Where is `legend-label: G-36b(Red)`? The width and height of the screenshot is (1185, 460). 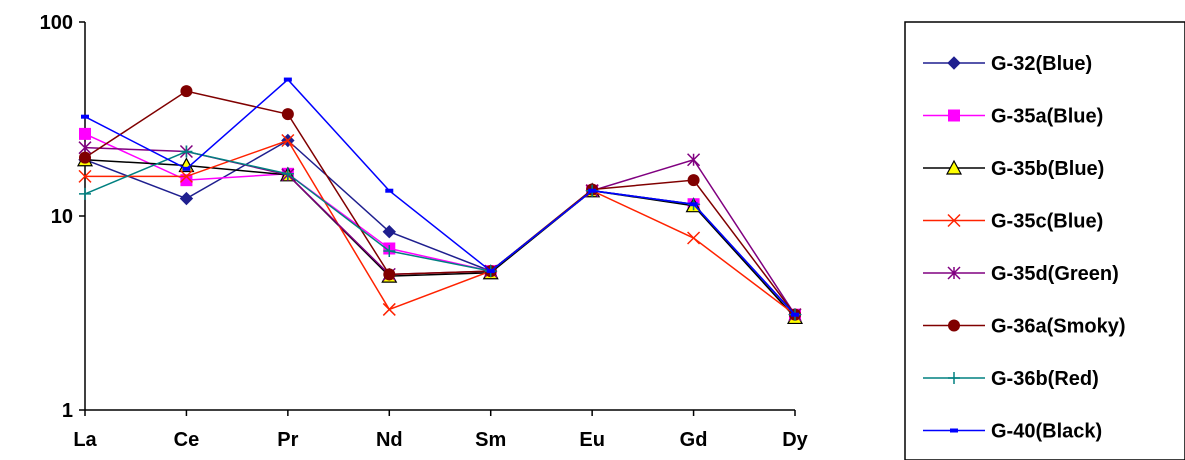 legend-label: G-36b(Red) is located at coordinates (1045, 379).